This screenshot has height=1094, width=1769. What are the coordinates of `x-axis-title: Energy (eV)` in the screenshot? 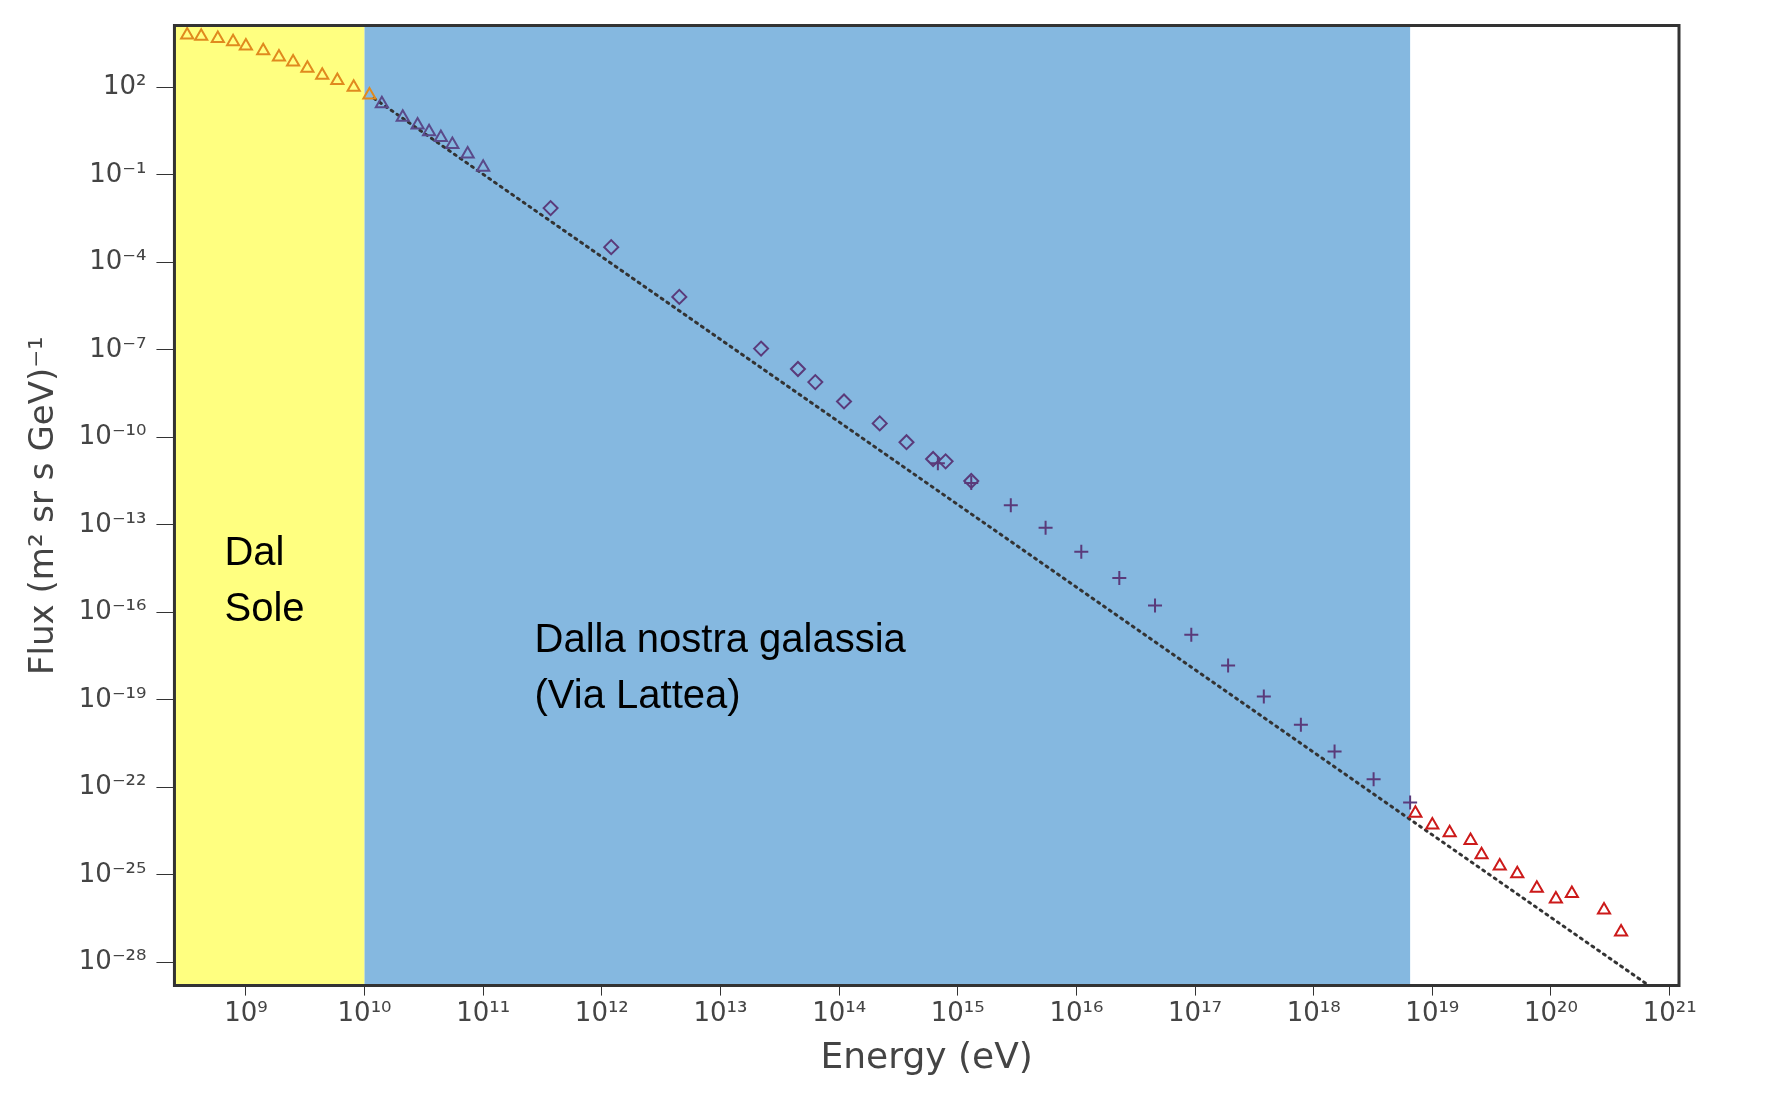 It's located at (926, 1055).